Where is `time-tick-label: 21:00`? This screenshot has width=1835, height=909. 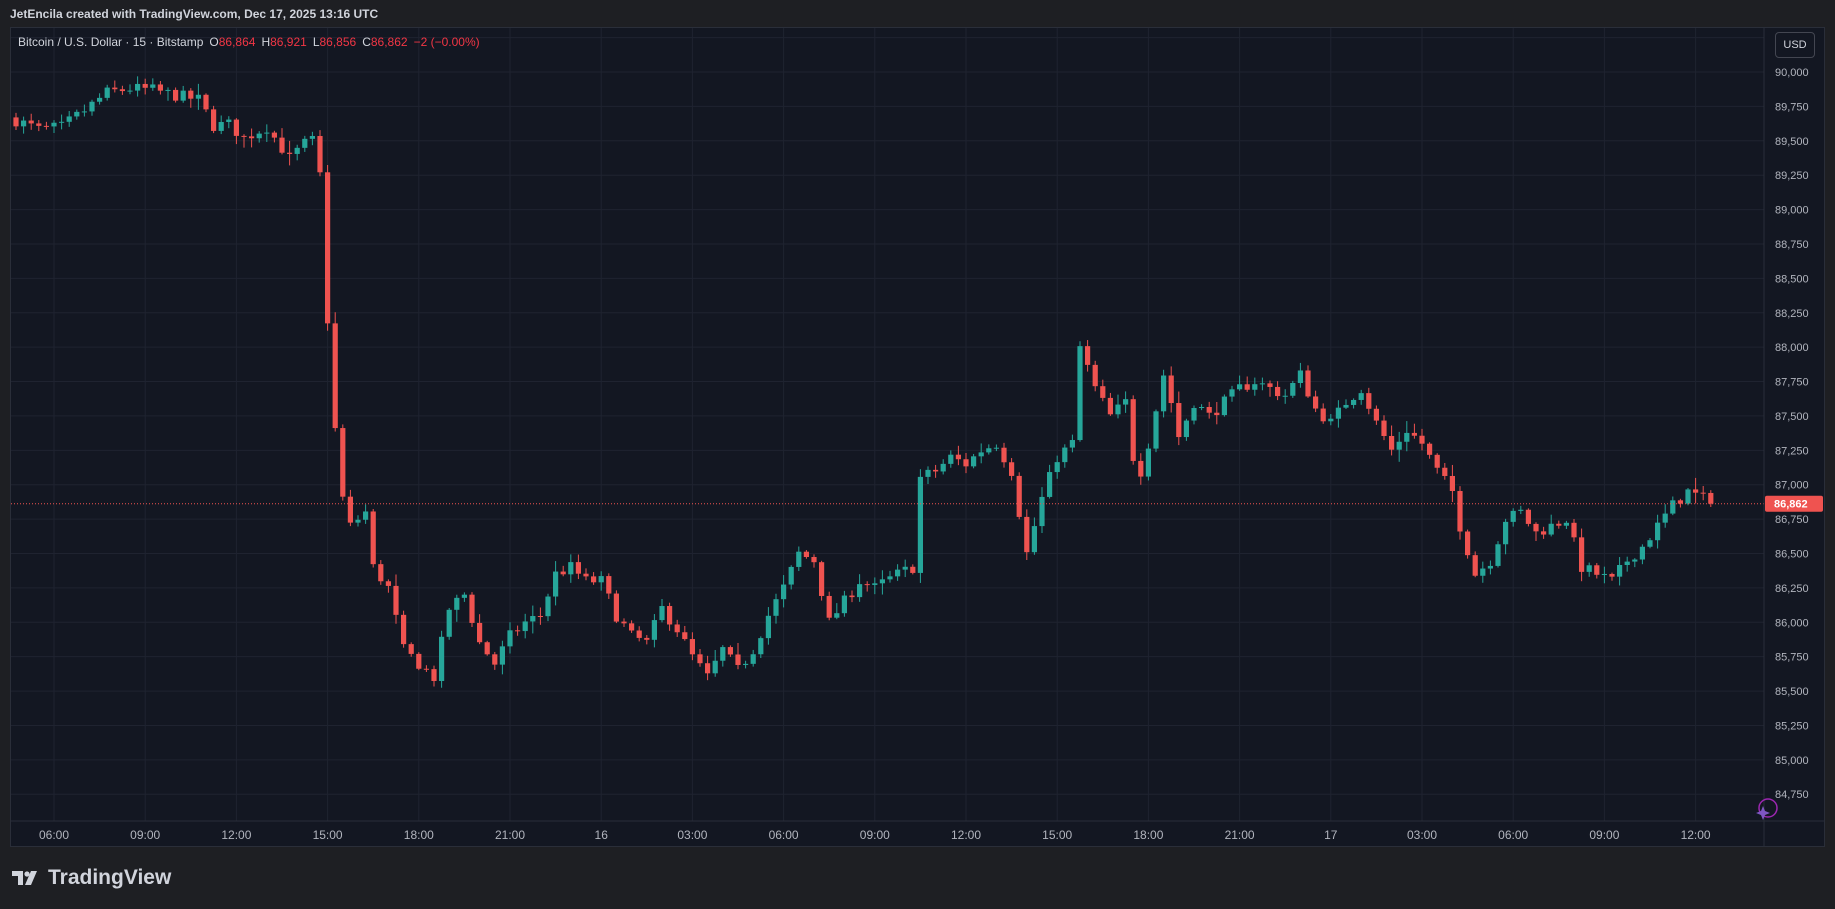
time-tick-label: 21:00 is located at coordinates (510, 835).